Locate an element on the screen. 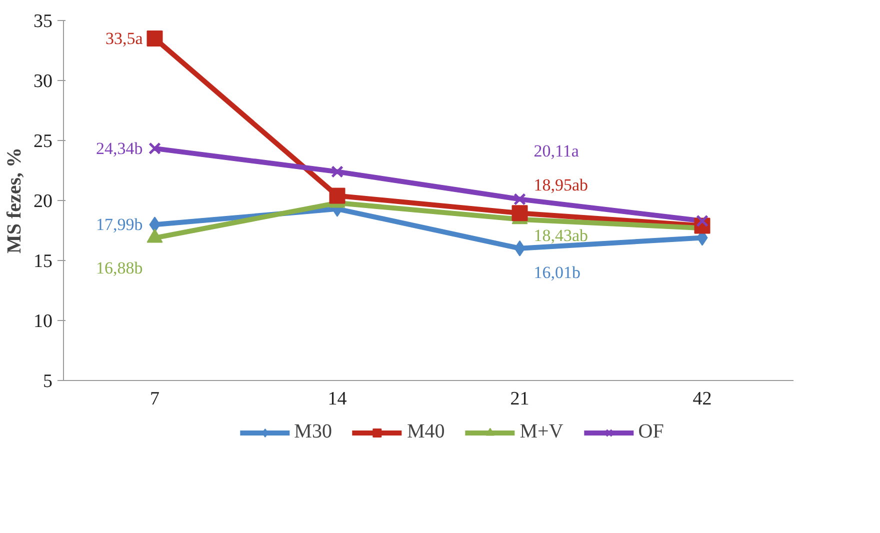 This screenshot has height=533, width=880. data-label: 17,99b is located at coordinates (119, 224).